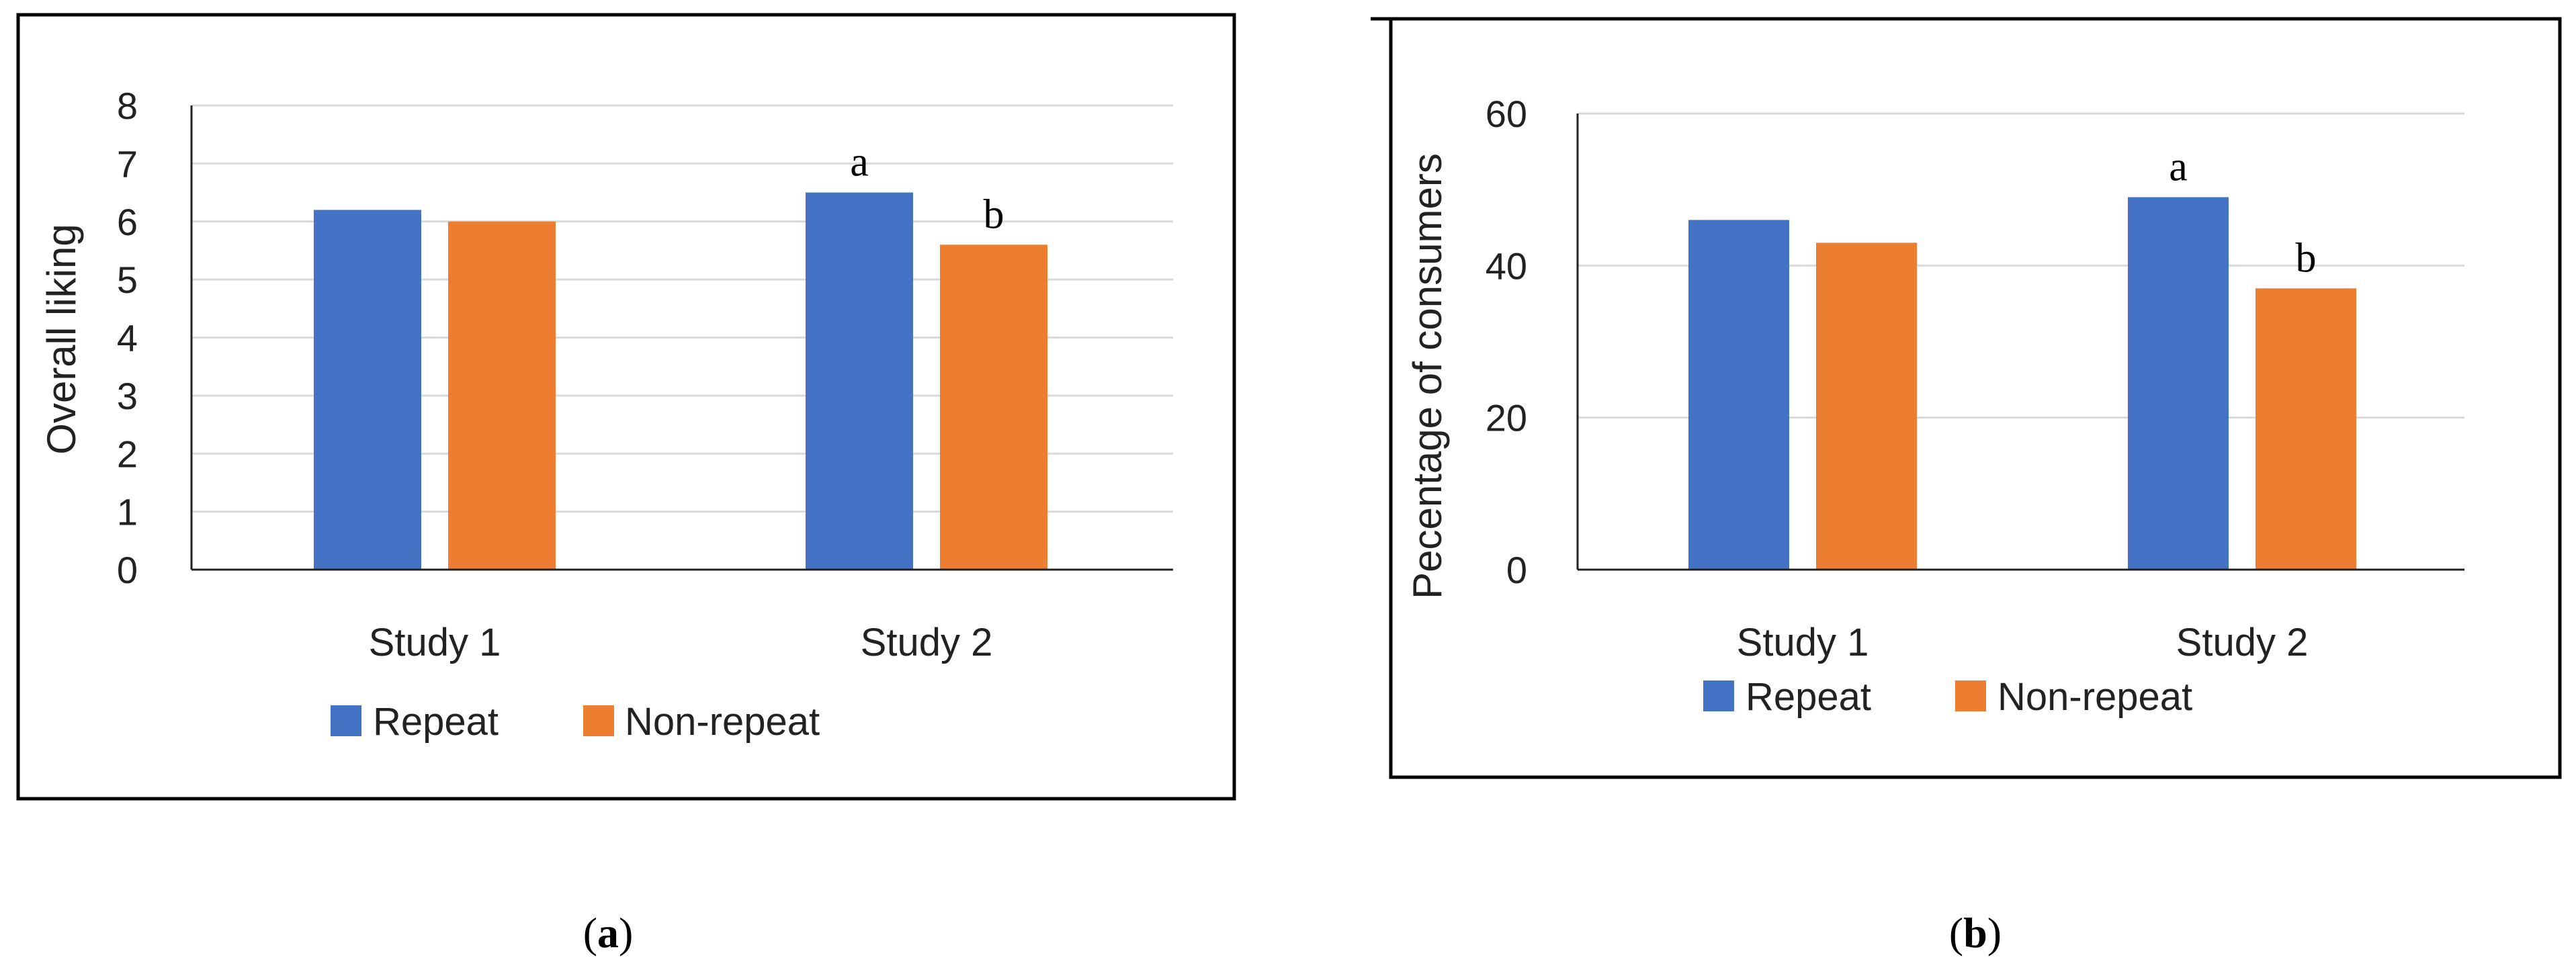 This screenshot has height=970, width=2576. I want to click on y-tick-label: 6, so click(127, 222).